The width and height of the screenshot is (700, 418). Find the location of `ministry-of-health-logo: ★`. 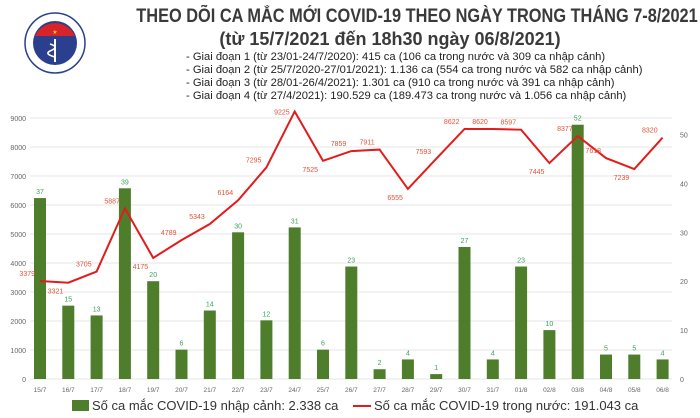

ministry-of-health-logo: ★ is located at coordinates (55, 43).